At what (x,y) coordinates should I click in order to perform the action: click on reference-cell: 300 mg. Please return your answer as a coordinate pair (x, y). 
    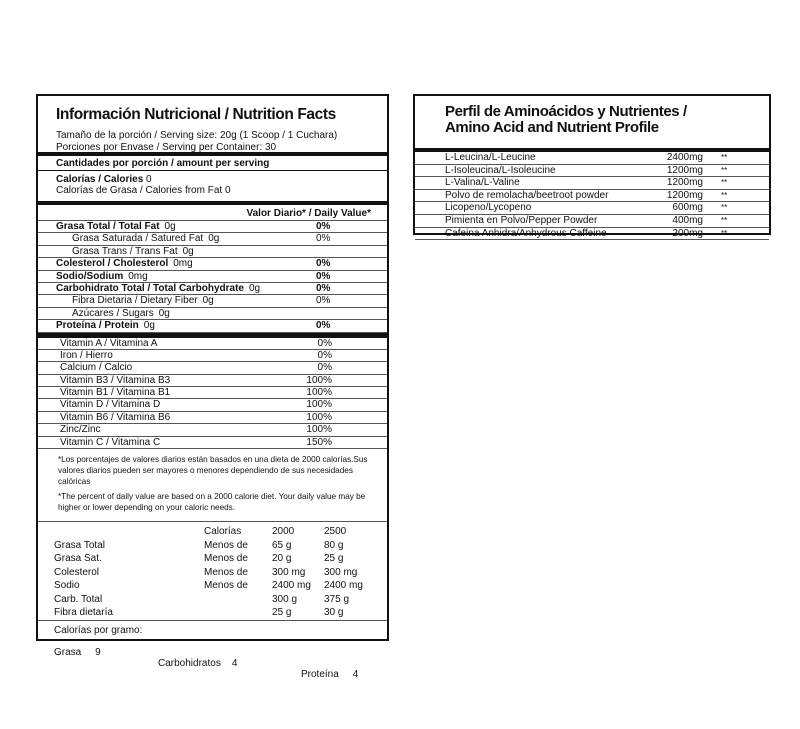
    Looking at the image, I should click on (341, 572).